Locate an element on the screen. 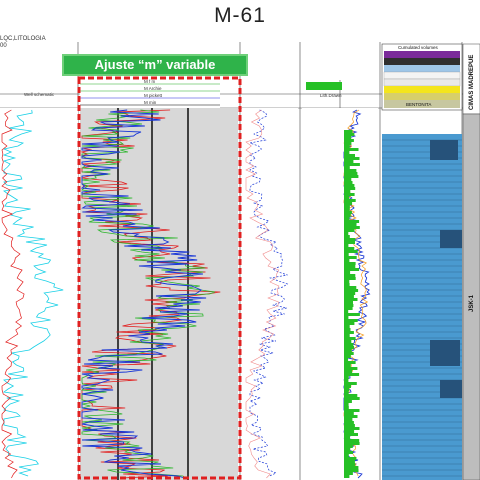  track5-bg is located at coordinates (340, 294).